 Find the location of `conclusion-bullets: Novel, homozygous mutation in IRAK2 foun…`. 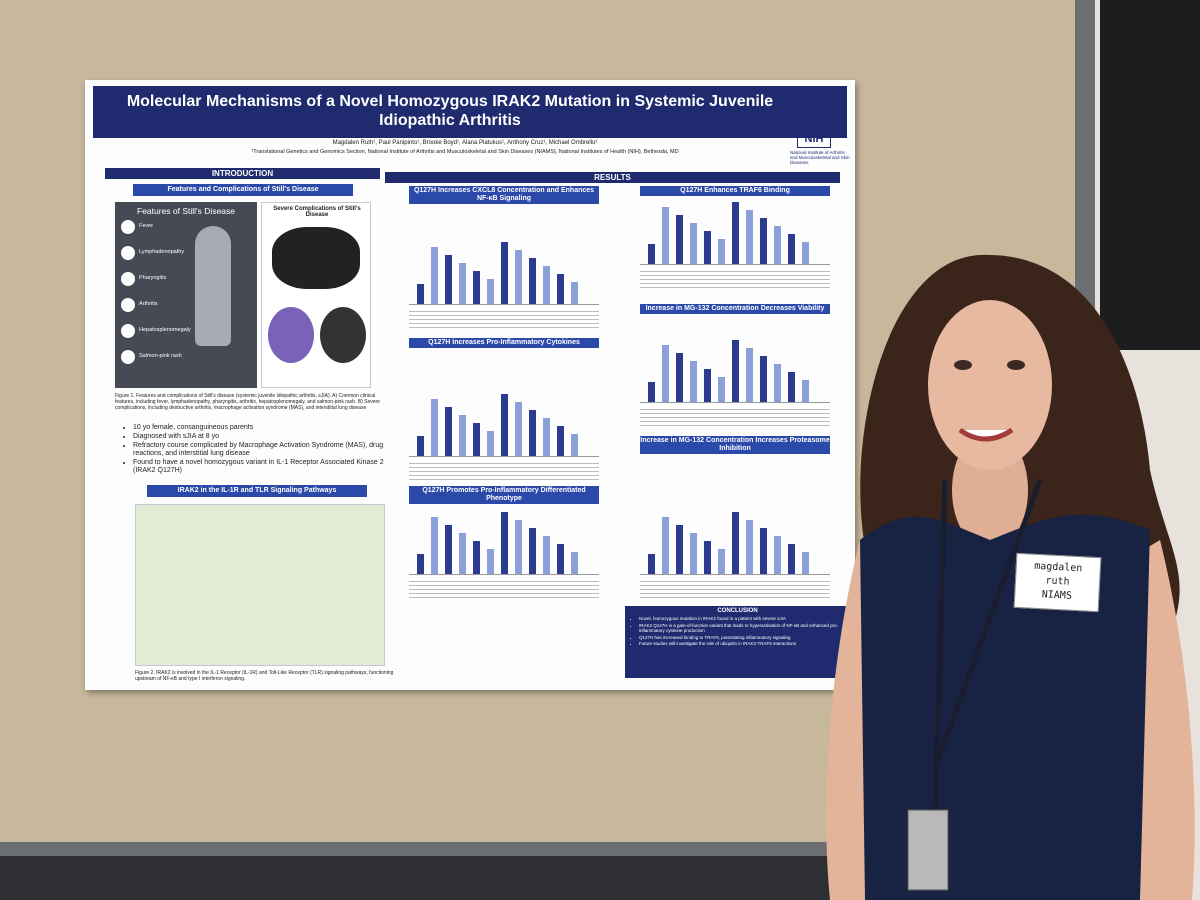

conclusion-bullets: Novel, homozygous mutation in IRAK2 foun… is located at coordinates (737, 631).